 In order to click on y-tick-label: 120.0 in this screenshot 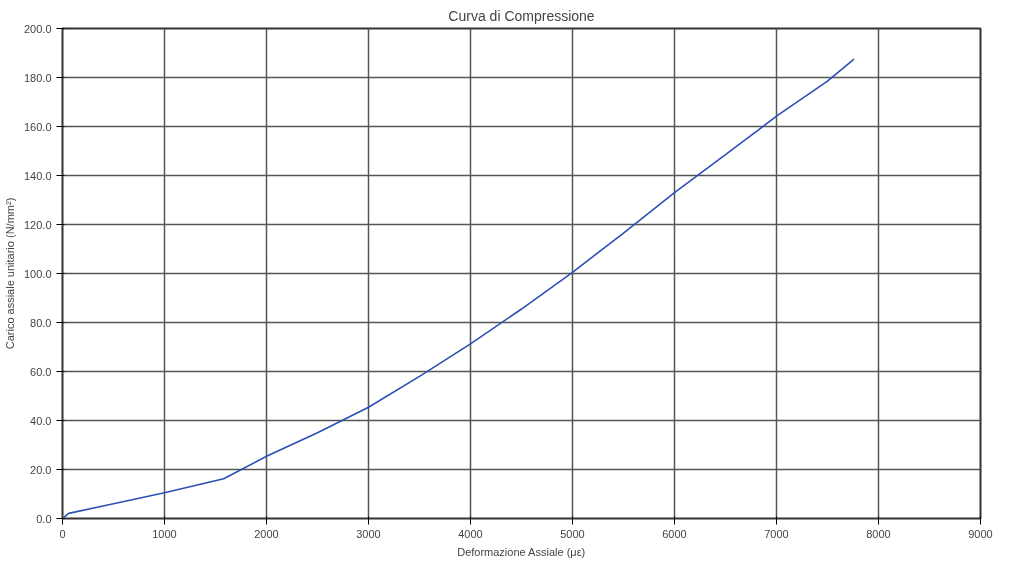, I will do `click(37, 224)`.